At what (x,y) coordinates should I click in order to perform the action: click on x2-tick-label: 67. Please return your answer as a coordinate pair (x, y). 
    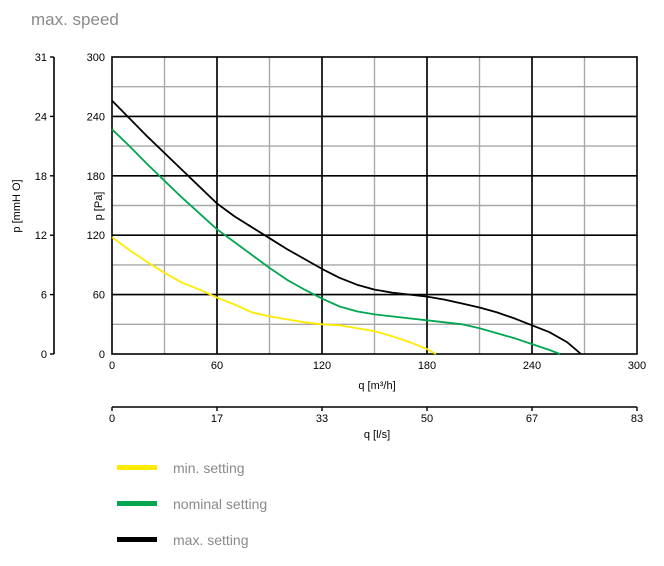
    Looking at the image, I should click on (532, 419).